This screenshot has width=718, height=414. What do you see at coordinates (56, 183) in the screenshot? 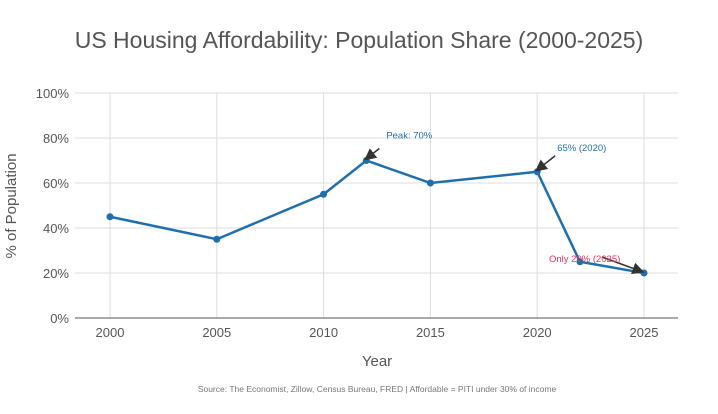
I see `y-tick-label: 60%` at bounding box center [56, 183].